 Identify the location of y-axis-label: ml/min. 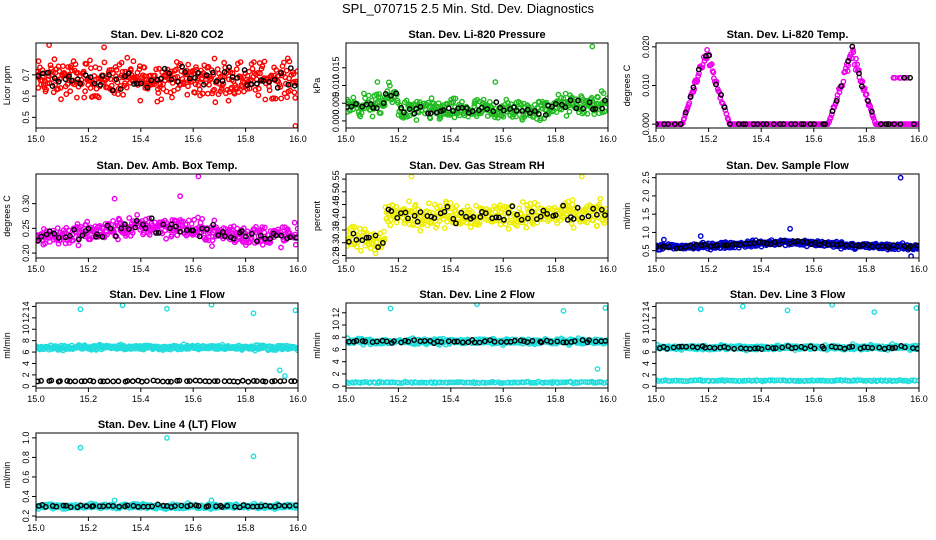
(627, 345).